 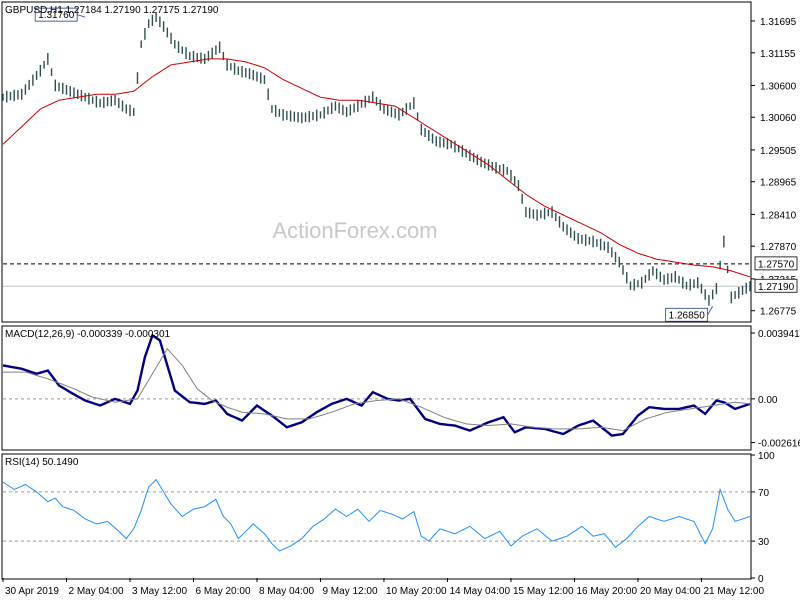 I want to click on x-tick-label: 30 Apr 2019, so click(x=32, y=591).